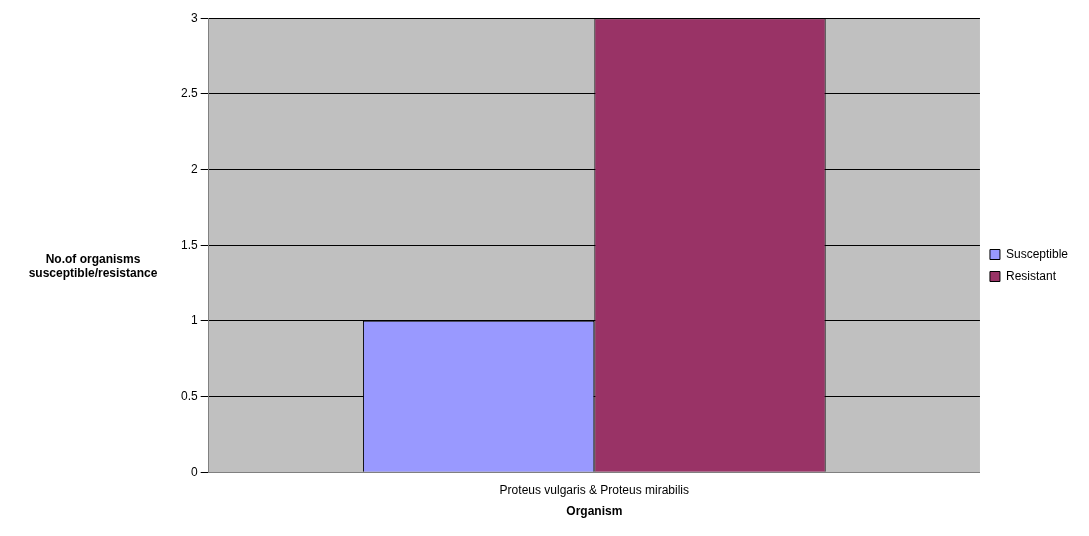 This screenshot has height=536, width=1089. Describe the element at coordinates (1037, 253) in the screenshot. I see `legend-label: Susceptible` at that location.